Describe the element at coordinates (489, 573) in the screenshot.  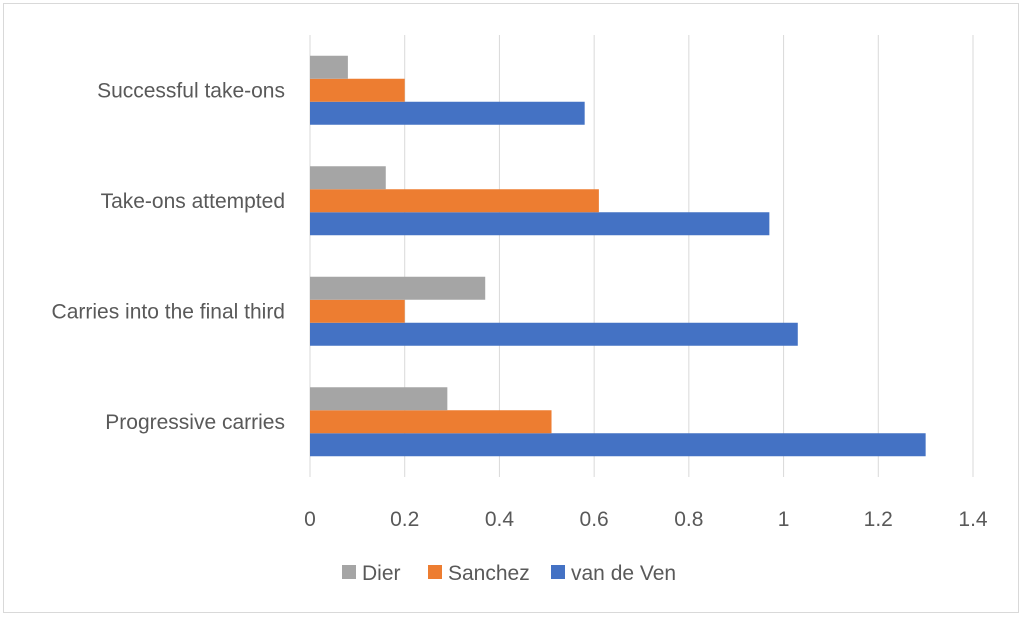
I see `legend-label: Sanchez` at that location.